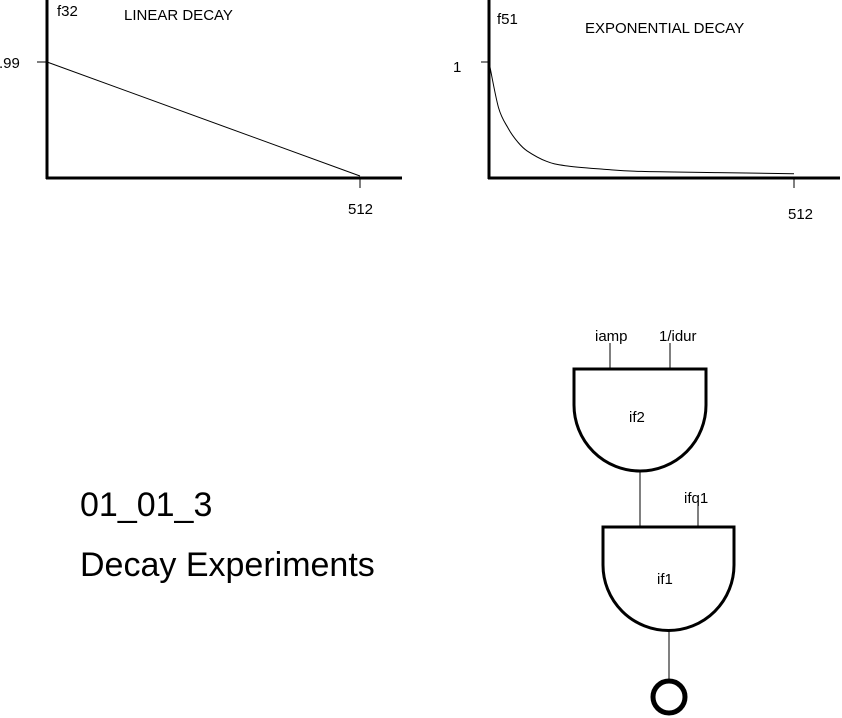 Image resolution: width=842 pixels, height=718 pixels. Describe the element at coordinates (664, 28) in the screenshot. I see `exponential-chart-title: EXPONENTIAL DECAY` at that location.